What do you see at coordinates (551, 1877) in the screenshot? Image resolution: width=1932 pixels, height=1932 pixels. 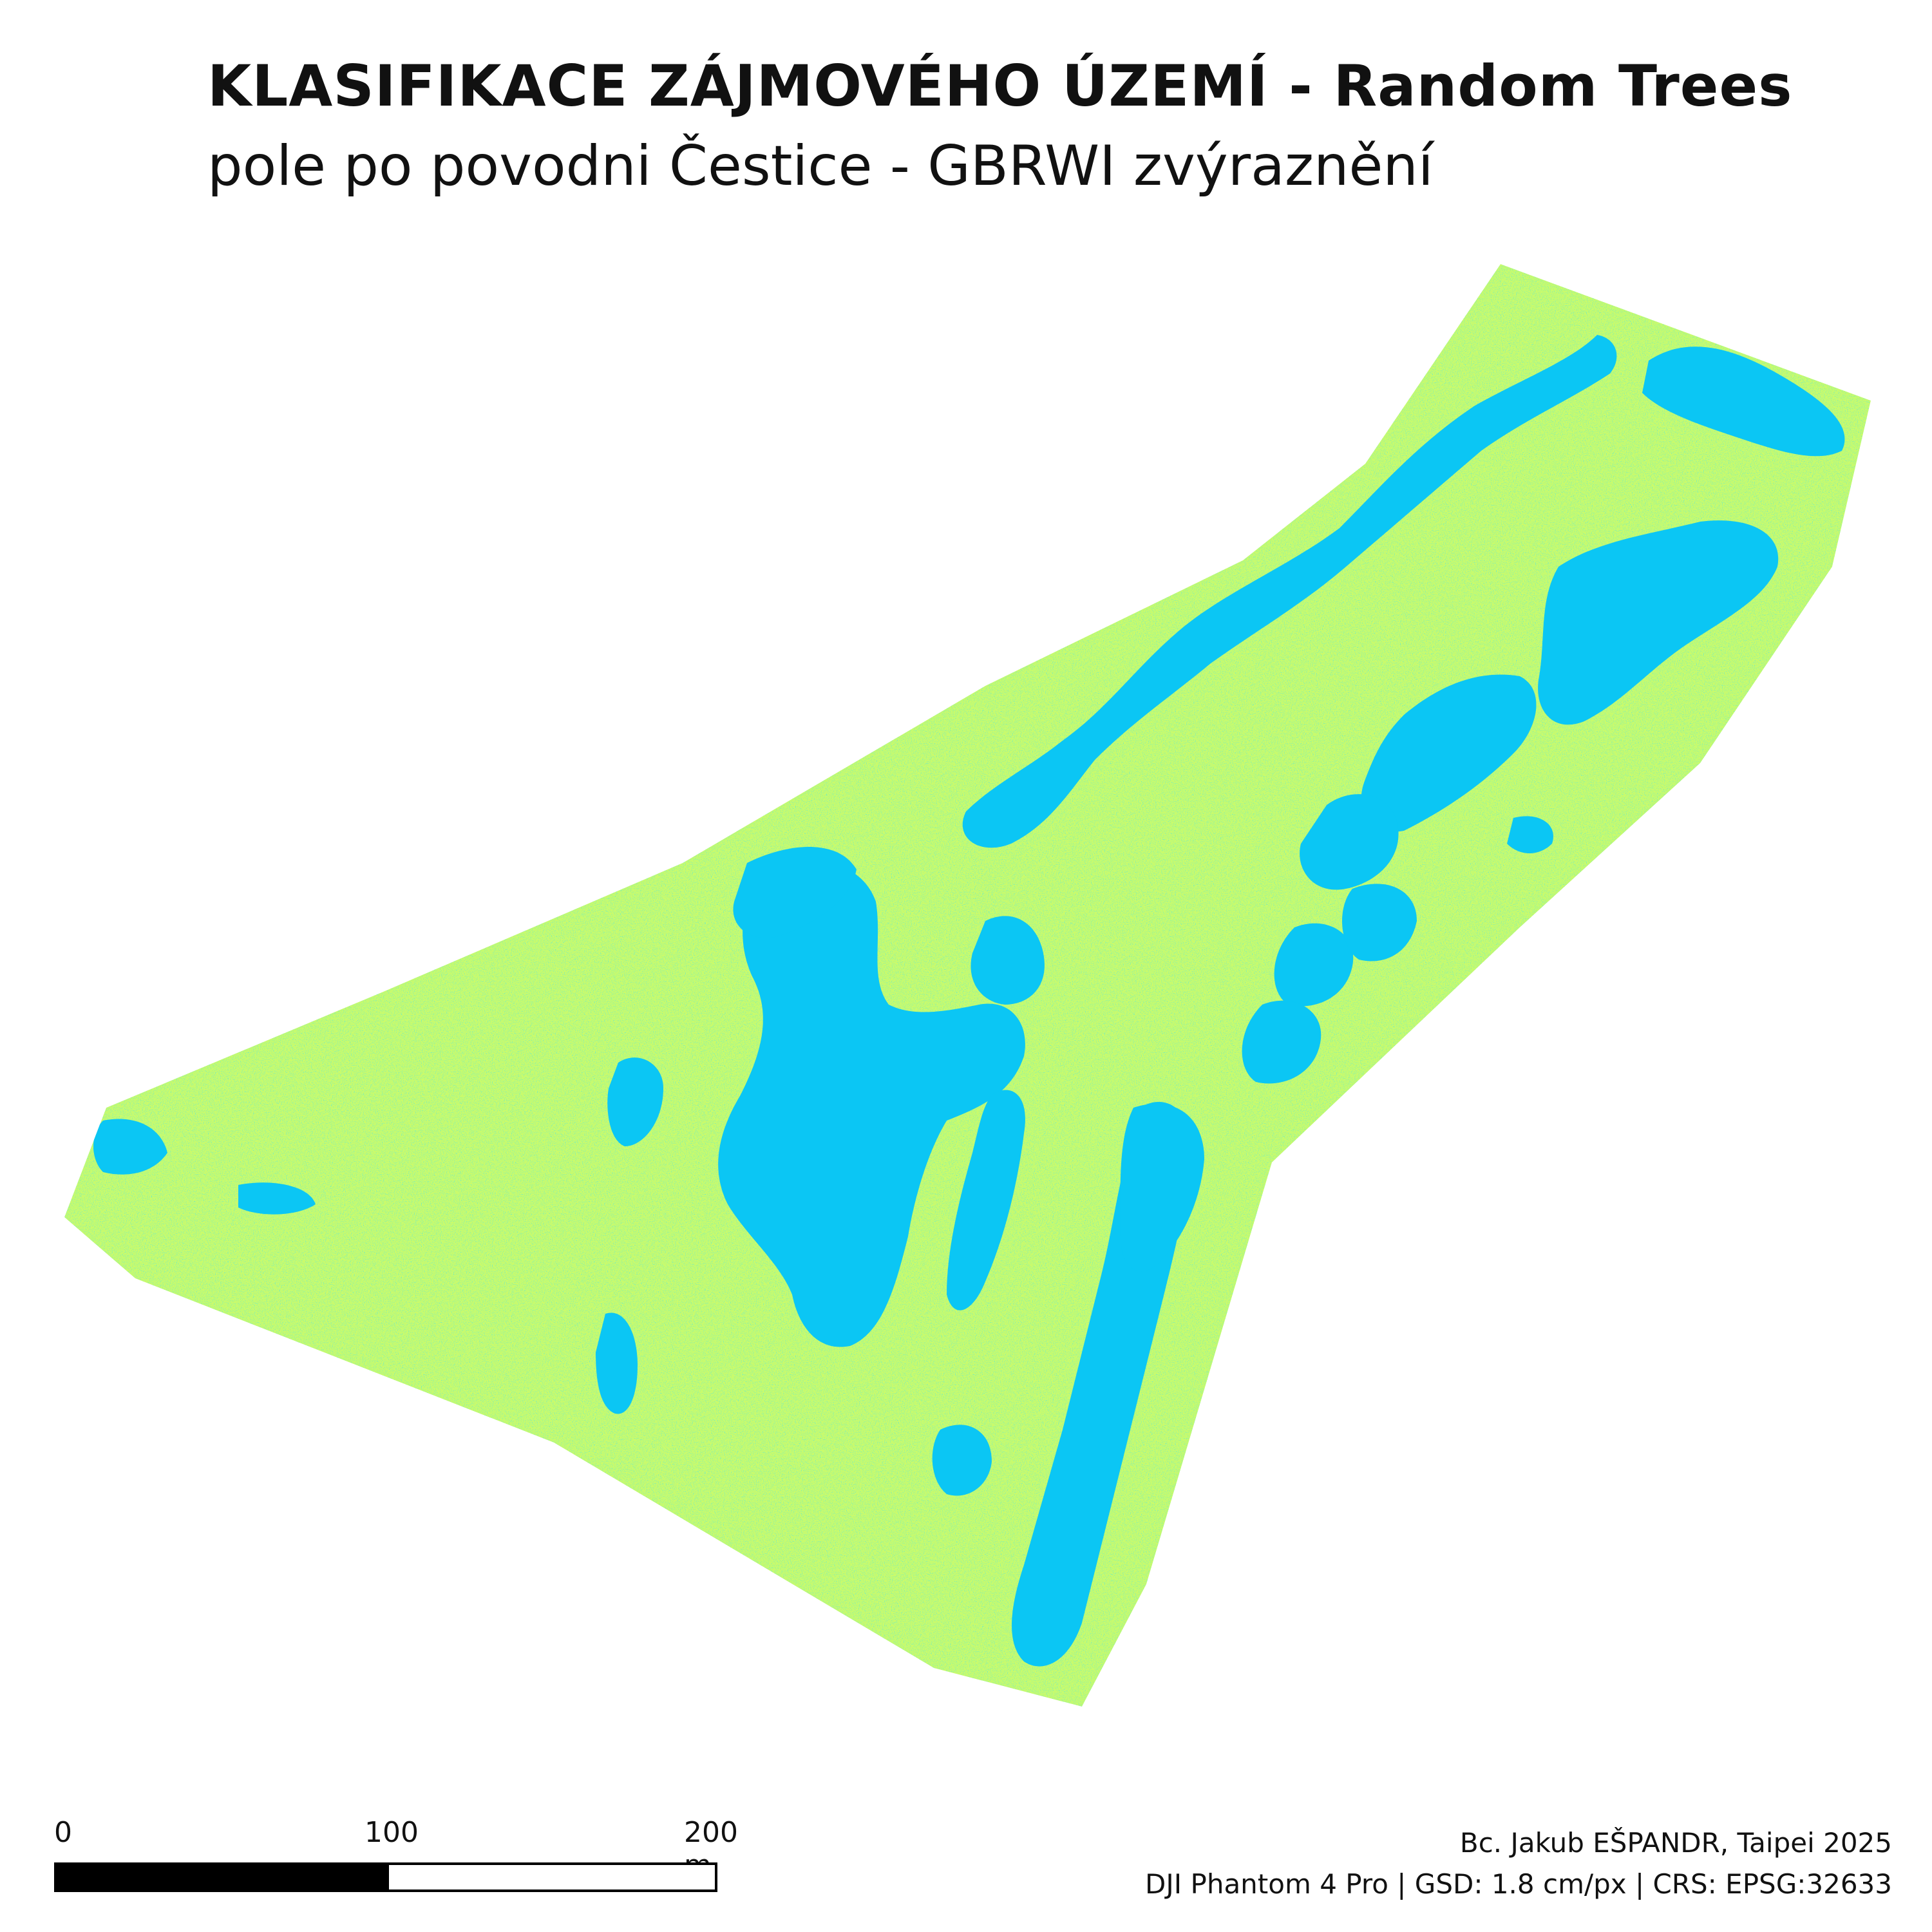 I see `scale-segment-white` at bounding box center [551, 1877].